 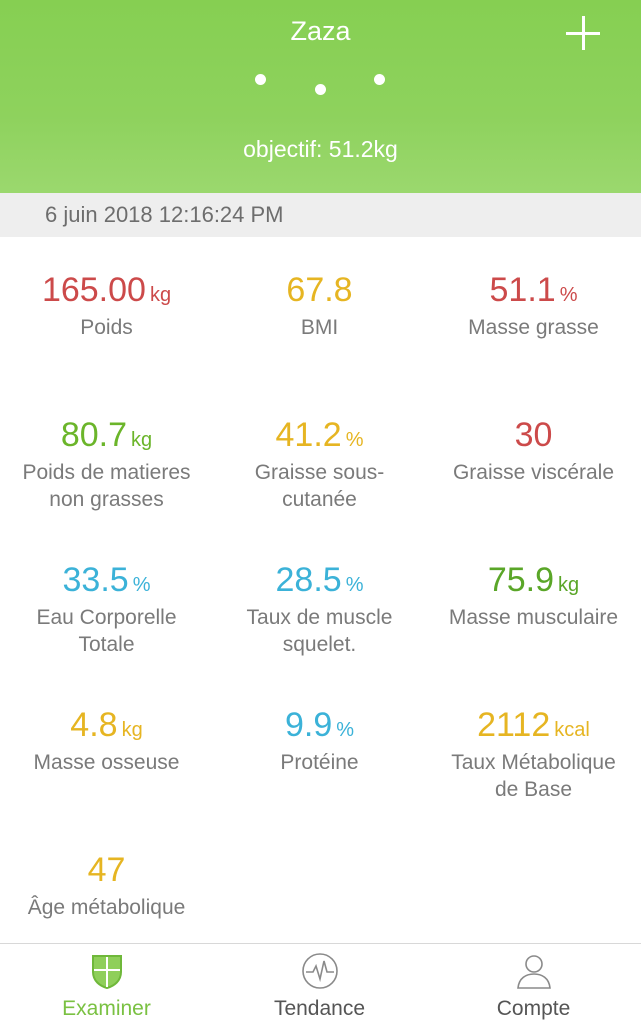 What do you see at coordinates (533, 472) in the screenshot?
I see `metric-label: Graisse viscérale` at bounding box center [533, 472].